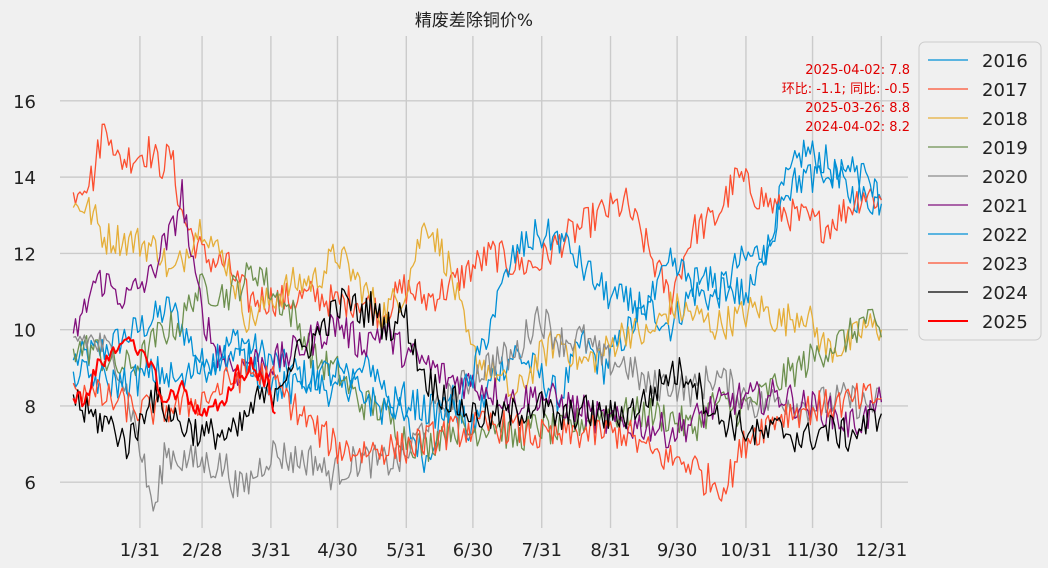 This screenshot has width=1048, height=568. Describe the element at coordinates (24, 254) in the screenshot. I see `y-tick-label: 12` at that location.